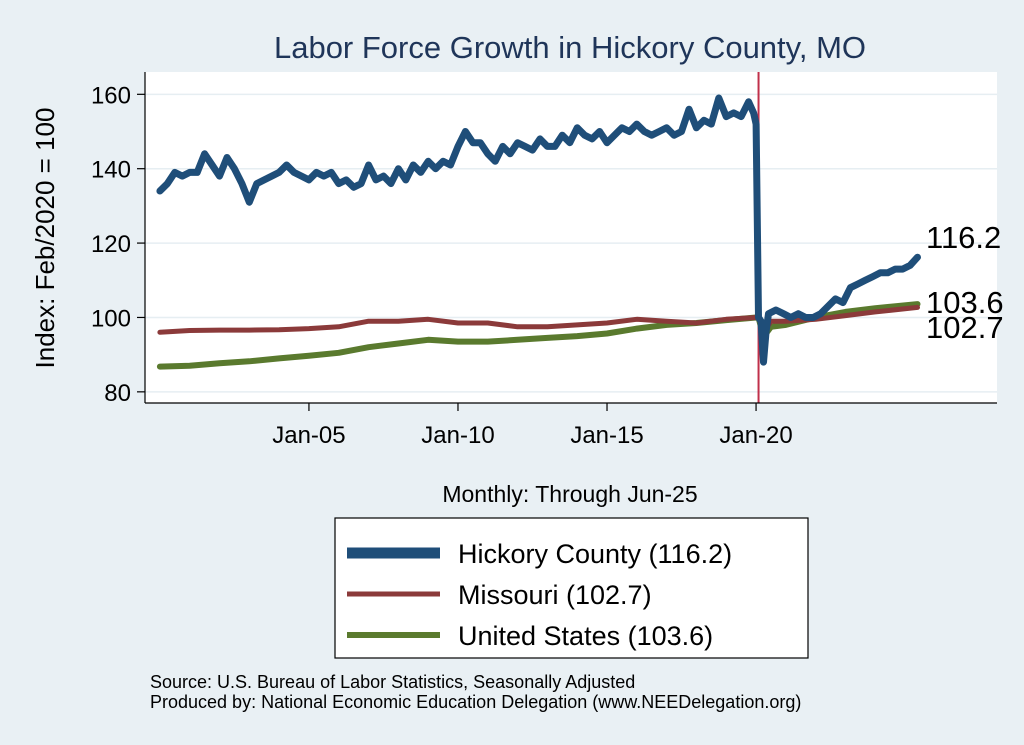 Image resolution: width=1024 pixels, height=745 pixels. What do you see at coordinates (569, 494) in the screenshot?
I see `x-axis-title: Monthly: Through Jun-25` at bounding box center [569, 494].